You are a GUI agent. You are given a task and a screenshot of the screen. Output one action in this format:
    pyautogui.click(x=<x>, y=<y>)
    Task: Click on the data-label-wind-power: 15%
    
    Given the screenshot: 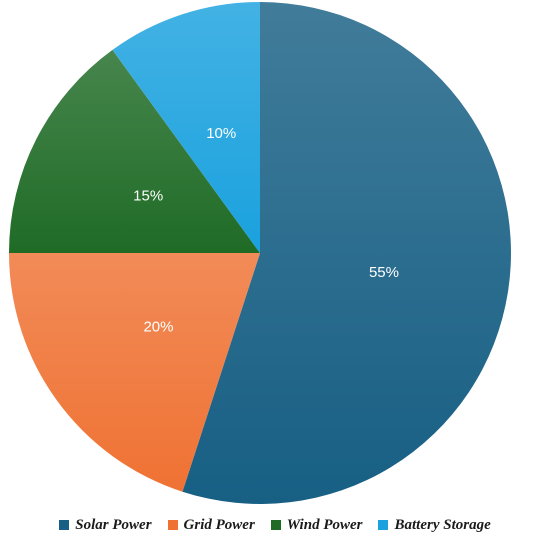 What is the action you would take?
    pyautogui.click(x=148, y=196)
    